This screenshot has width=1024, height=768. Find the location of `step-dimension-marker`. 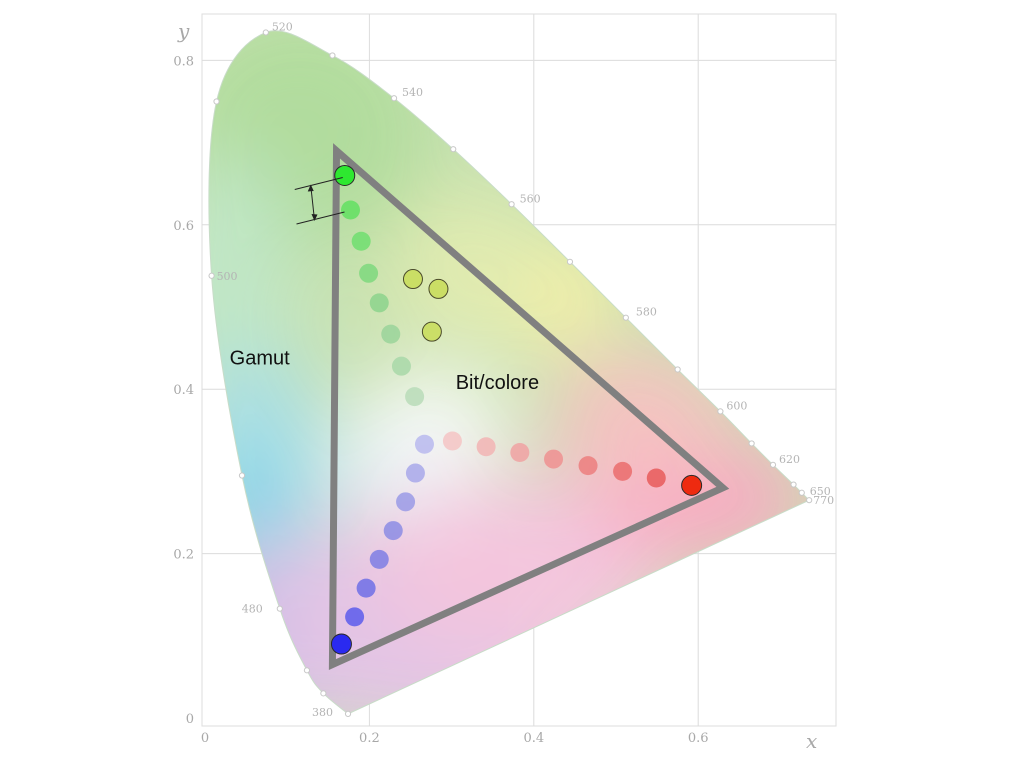

step-dimension-marker is located at coordinates (319, 200).